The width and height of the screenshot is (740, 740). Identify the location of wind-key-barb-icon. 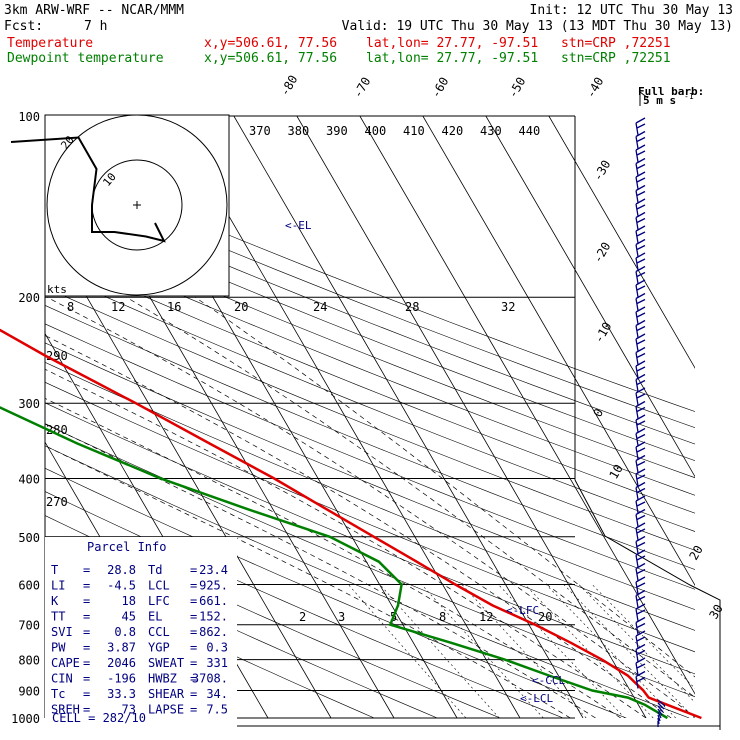
(644, 98).